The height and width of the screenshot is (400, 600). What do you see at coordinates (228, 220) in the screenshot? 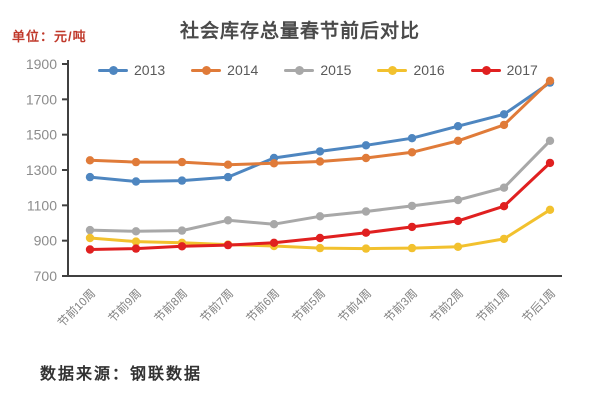
I see `data-point-2015-节前7周` at bounding box center [228, 220].